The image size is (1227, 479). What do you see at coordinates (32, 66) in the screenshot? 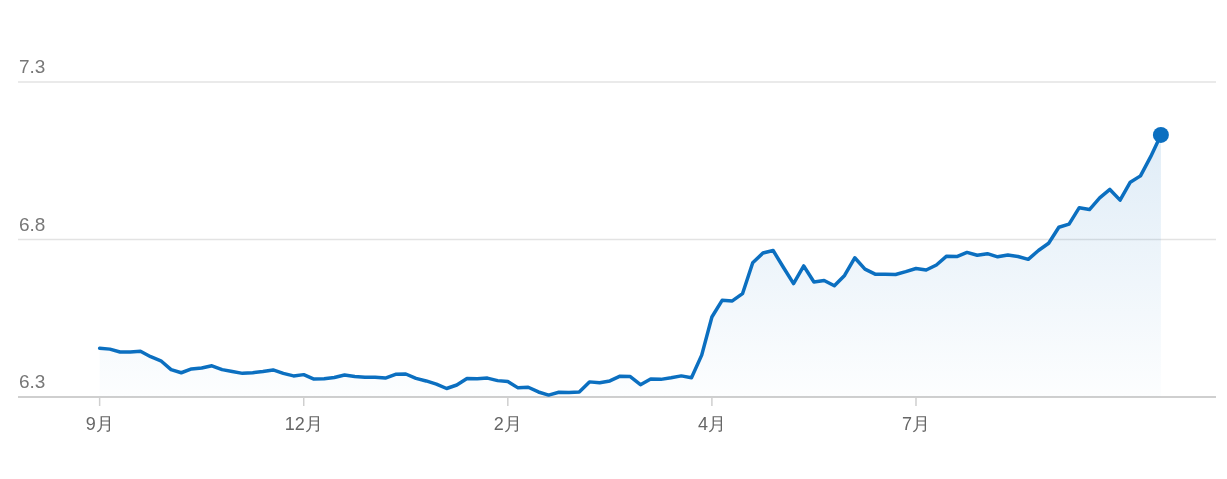
I see `y-tick-label: 7.3` at bounding box center [32, 66].